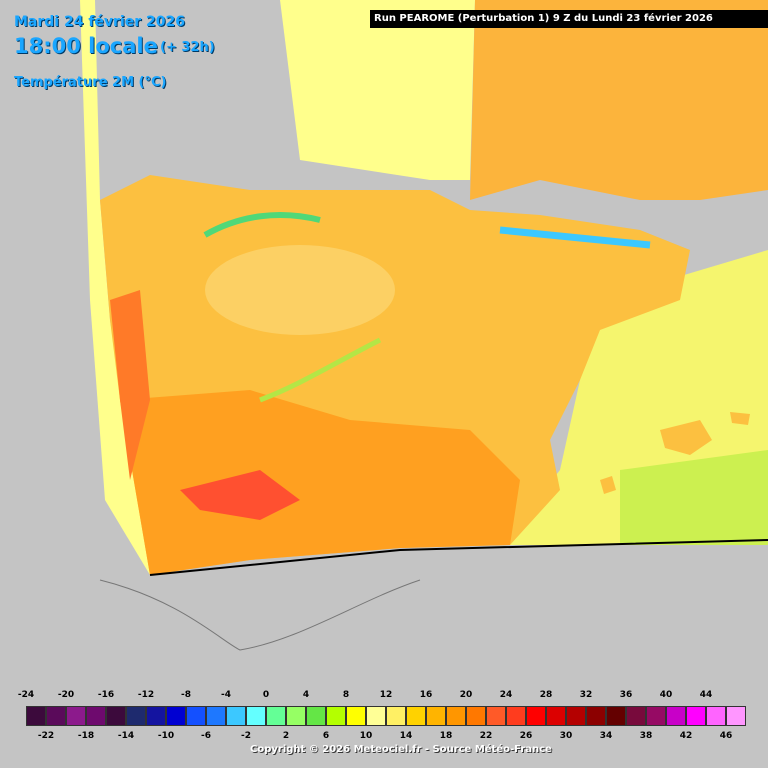 Image resolution: width=768 pixels, height=768 pixels. What do you see at coordinates (206, 736) in the screenshot?
I see `legend-label-bottom: -6` at bounding box center [206, 736].